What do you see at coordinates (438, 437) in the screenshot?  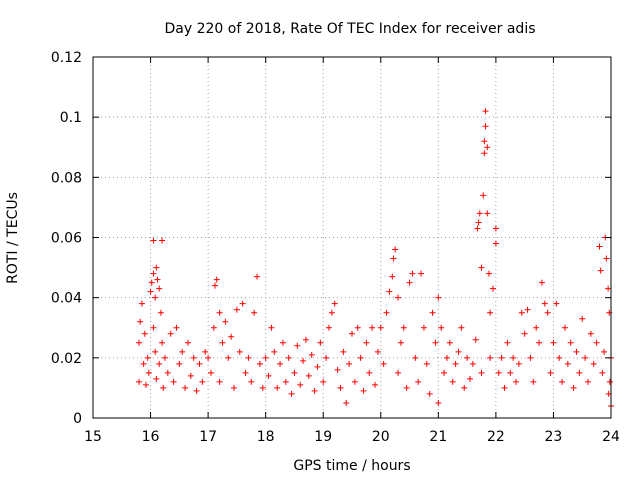 I see `x-tick-label: 21` at bounding box center [438, 437].